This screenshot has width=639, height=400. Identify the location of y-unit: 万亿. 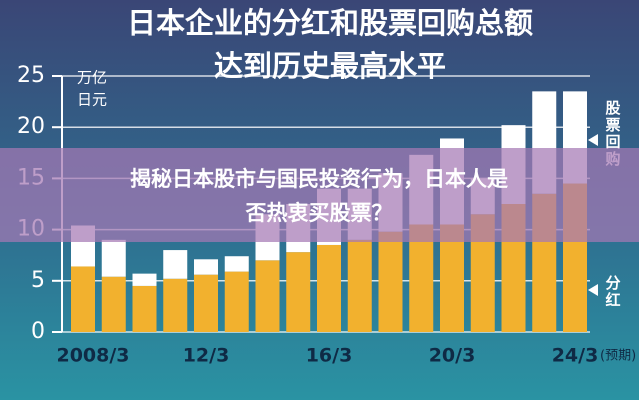
(92, 78).